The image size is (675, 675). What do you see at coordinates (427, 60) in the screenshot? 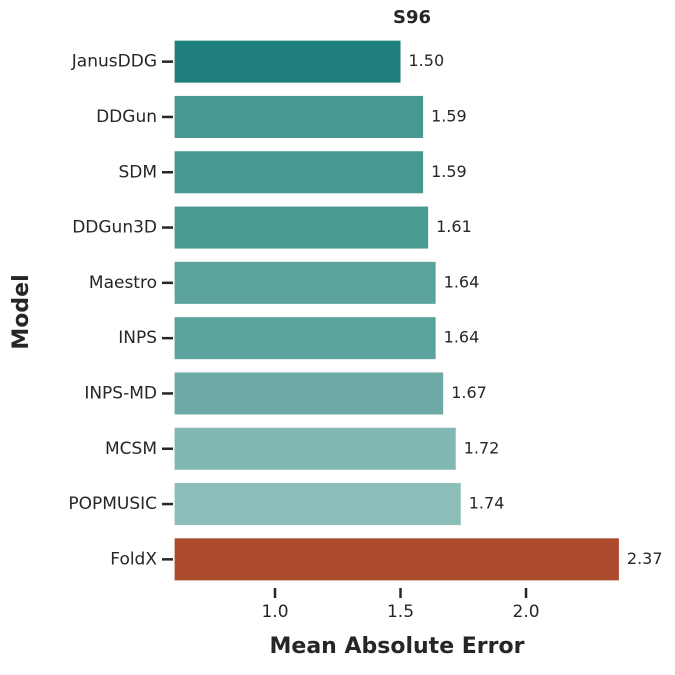
I see `value-label: 1.50` at bounding box center [427, 60].